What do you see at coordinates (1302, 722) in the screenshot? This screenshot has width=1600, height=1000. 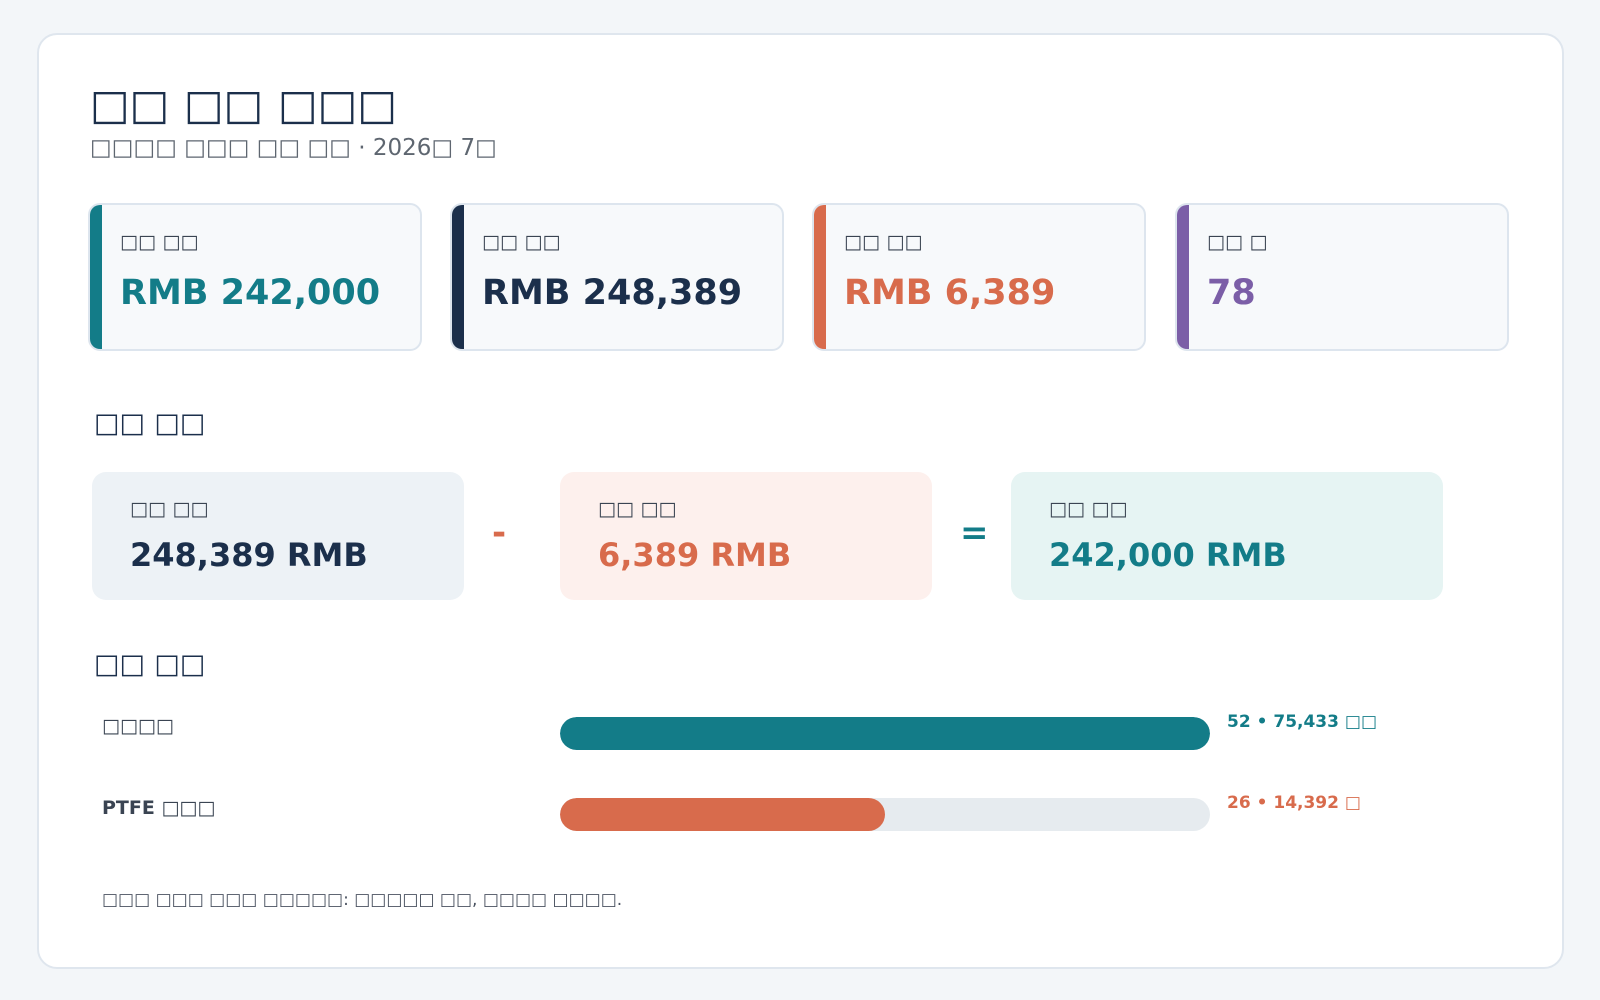 I see `distribution-value: 52 • 75,433 □□` at bounding box center [1302, 722].